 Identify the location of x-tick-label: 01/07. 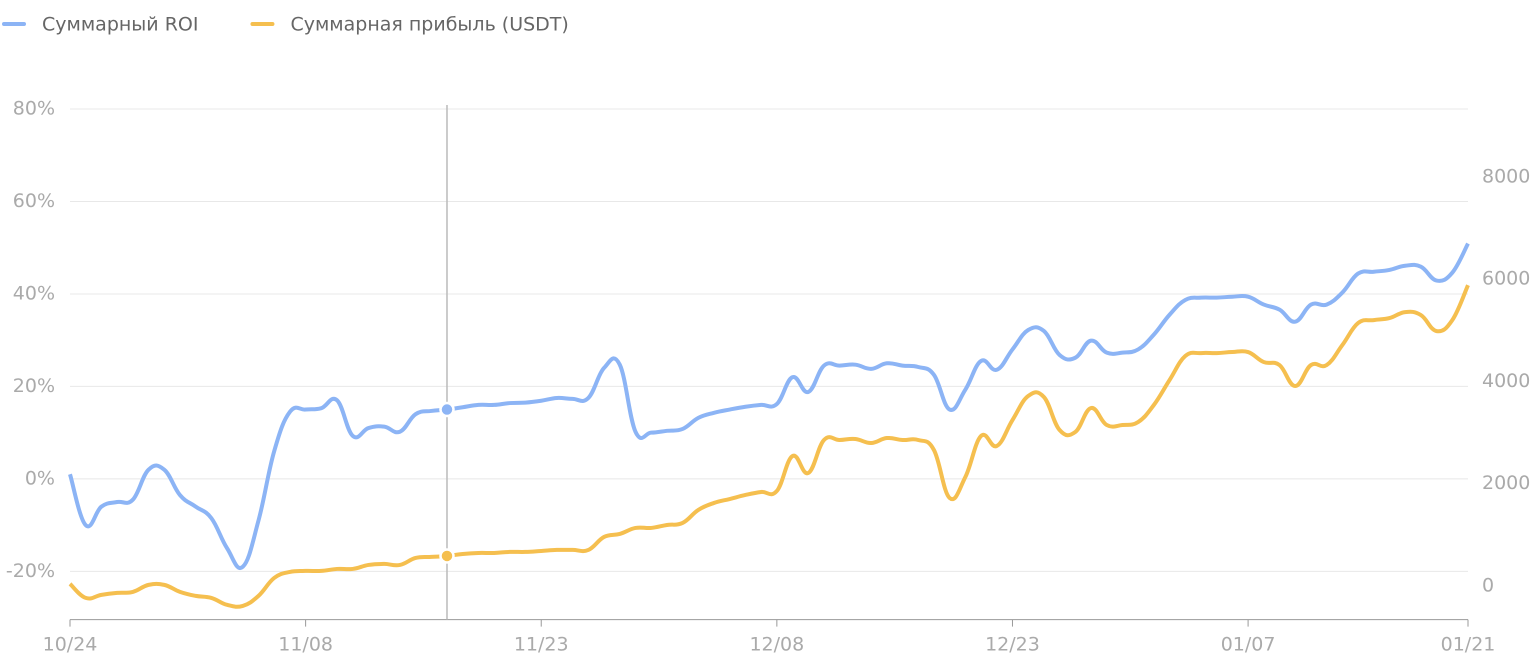
(1248, 645).